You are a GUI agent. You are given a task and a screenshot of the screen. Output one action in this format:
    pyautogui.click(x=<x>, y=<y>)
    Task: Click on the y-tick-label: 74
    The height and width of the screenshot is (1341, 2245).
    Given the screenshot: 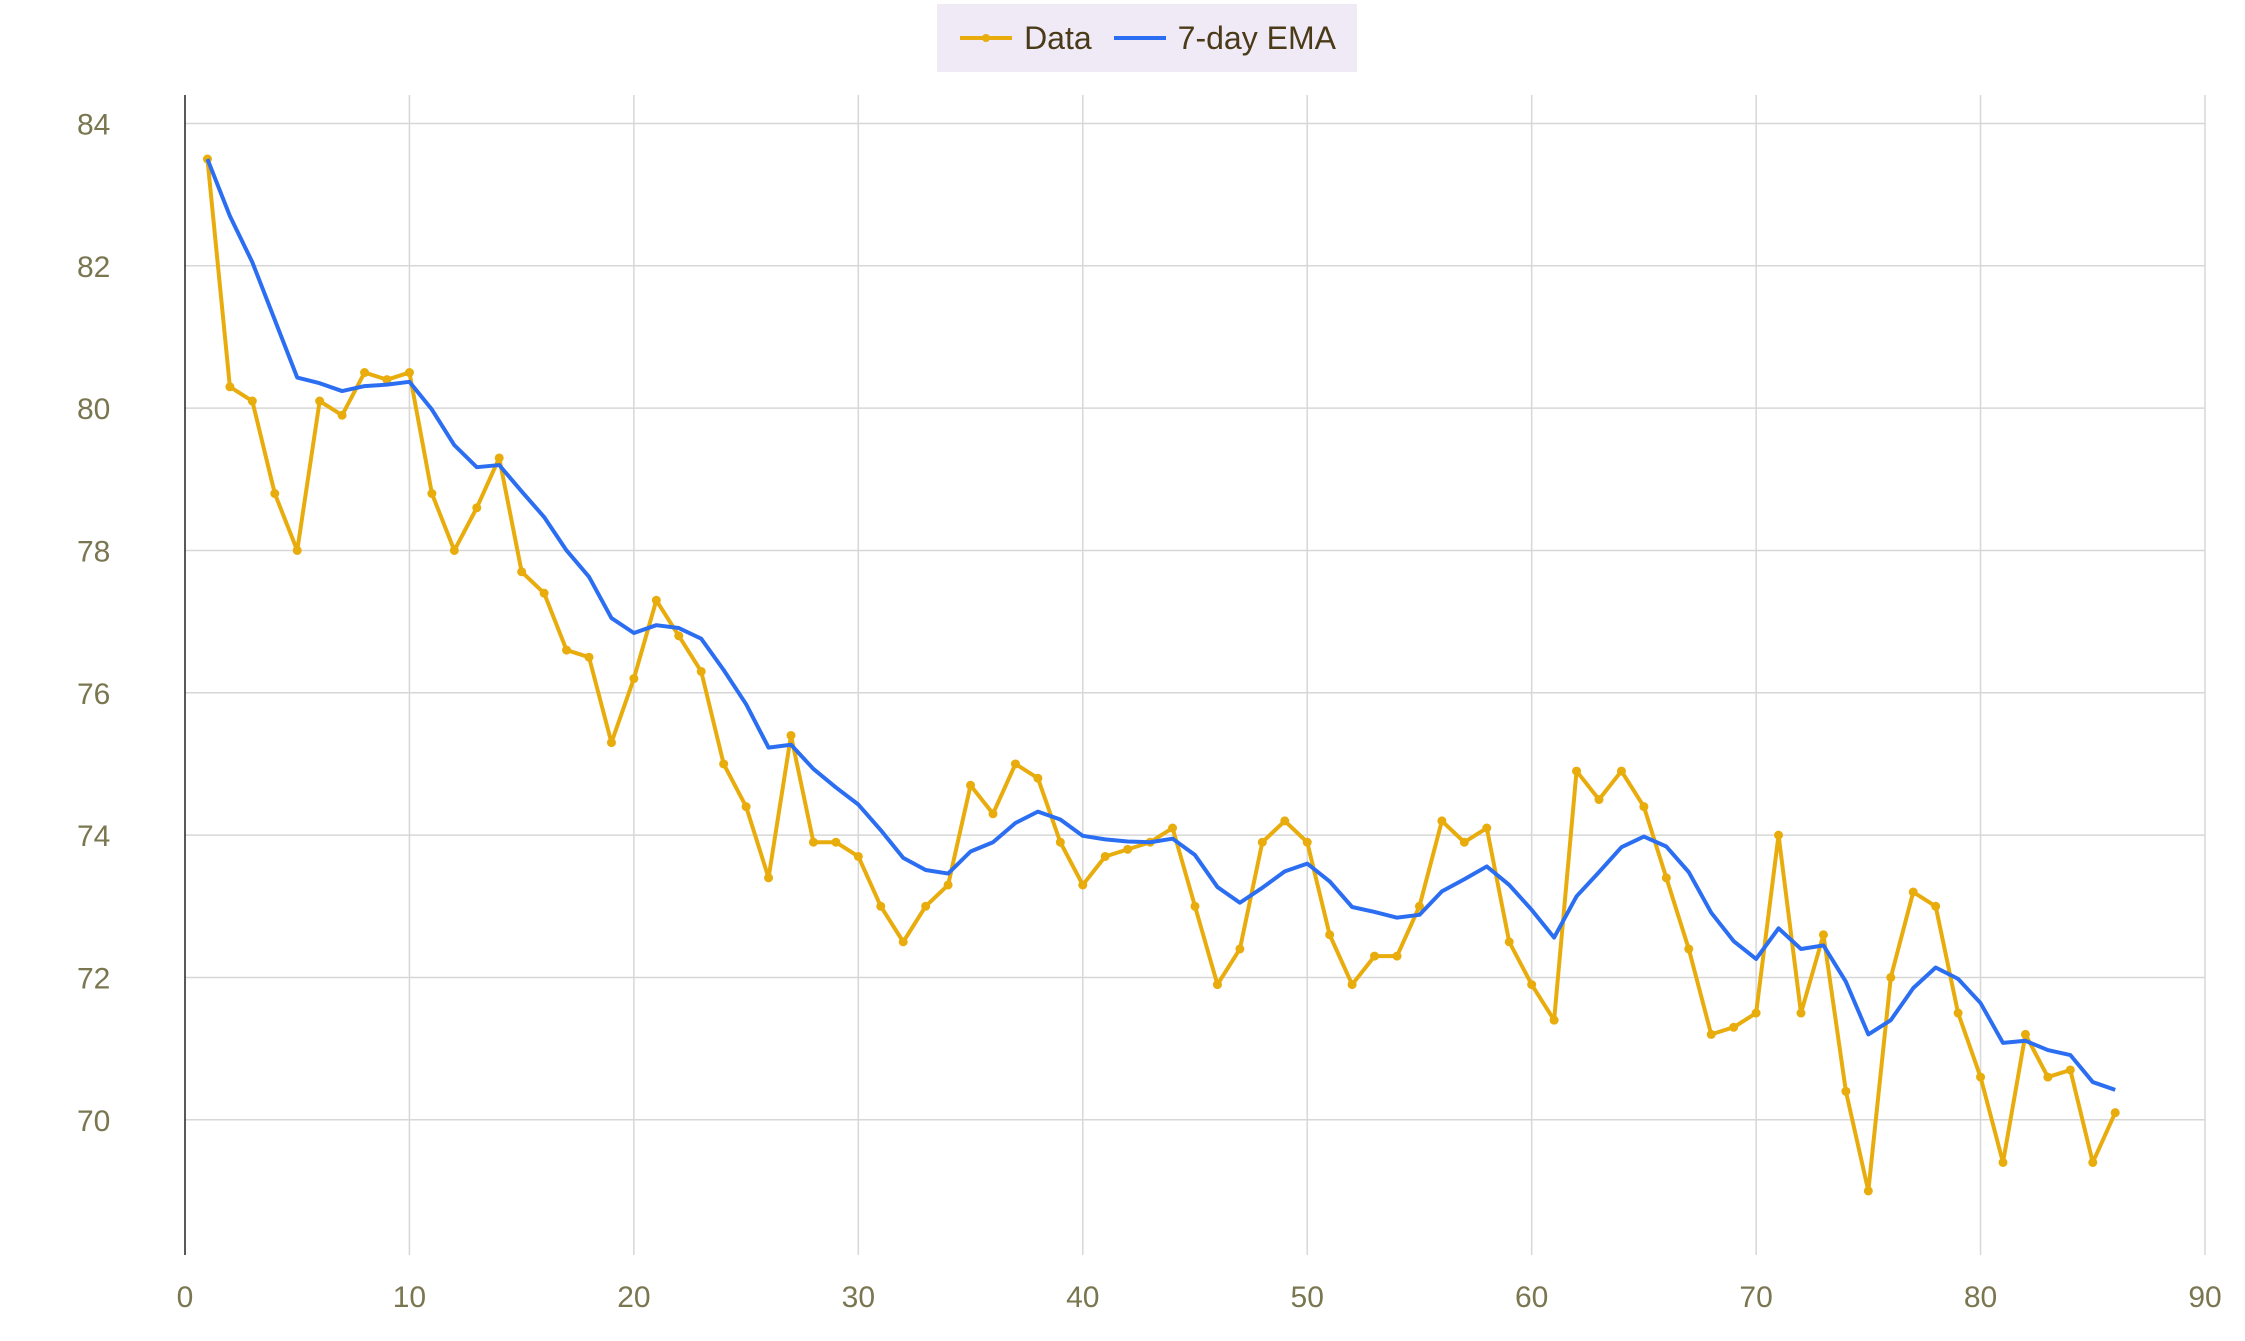 What is the action you would take?
    pyautogui.click(x=93, y=836)
    